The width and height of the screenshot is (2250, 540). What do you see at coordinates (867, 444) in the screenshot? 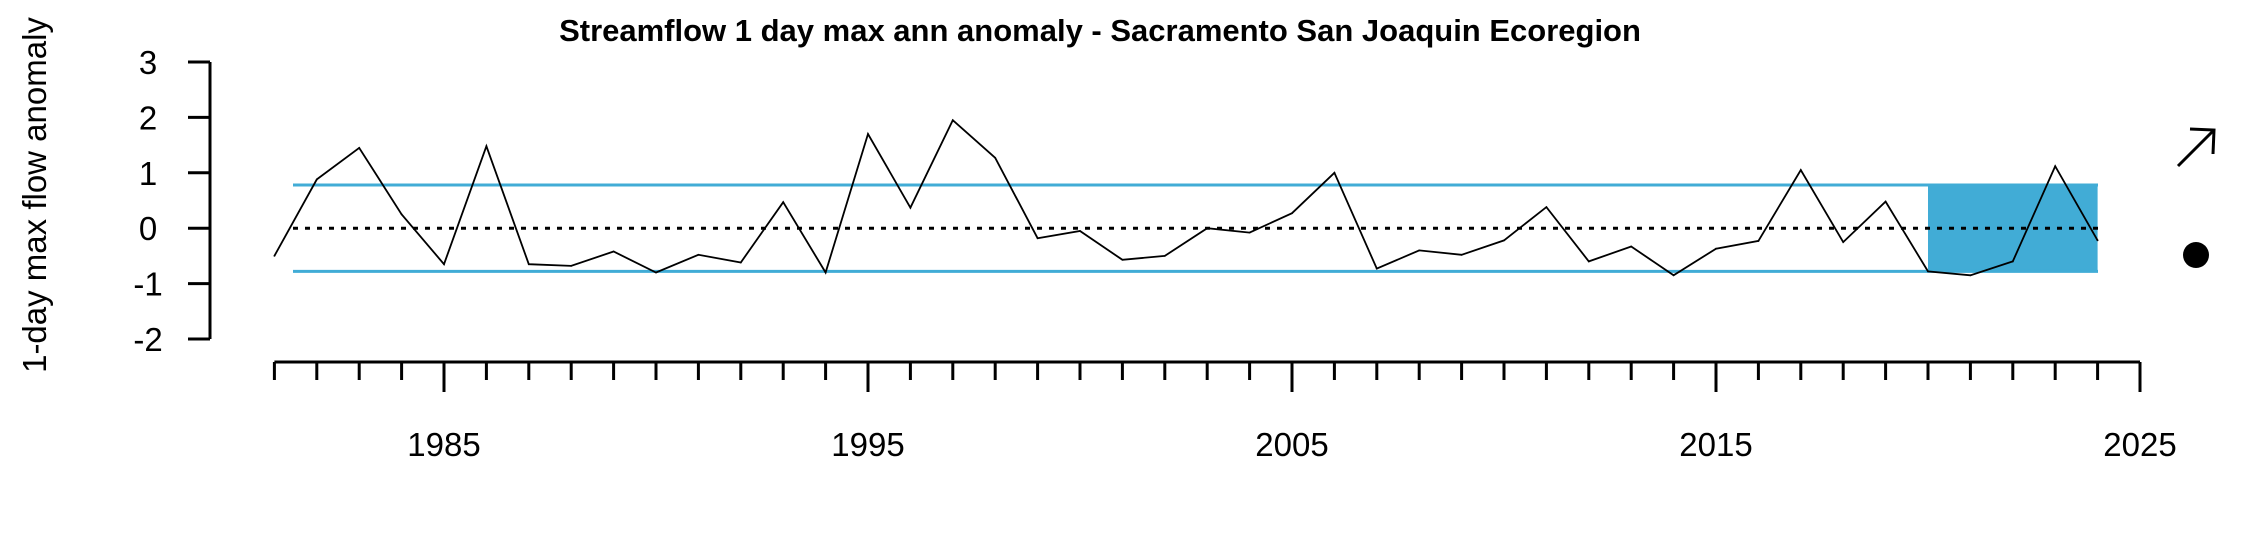
I see `x-tick-label: 1995` at bounding box center [867, 444].